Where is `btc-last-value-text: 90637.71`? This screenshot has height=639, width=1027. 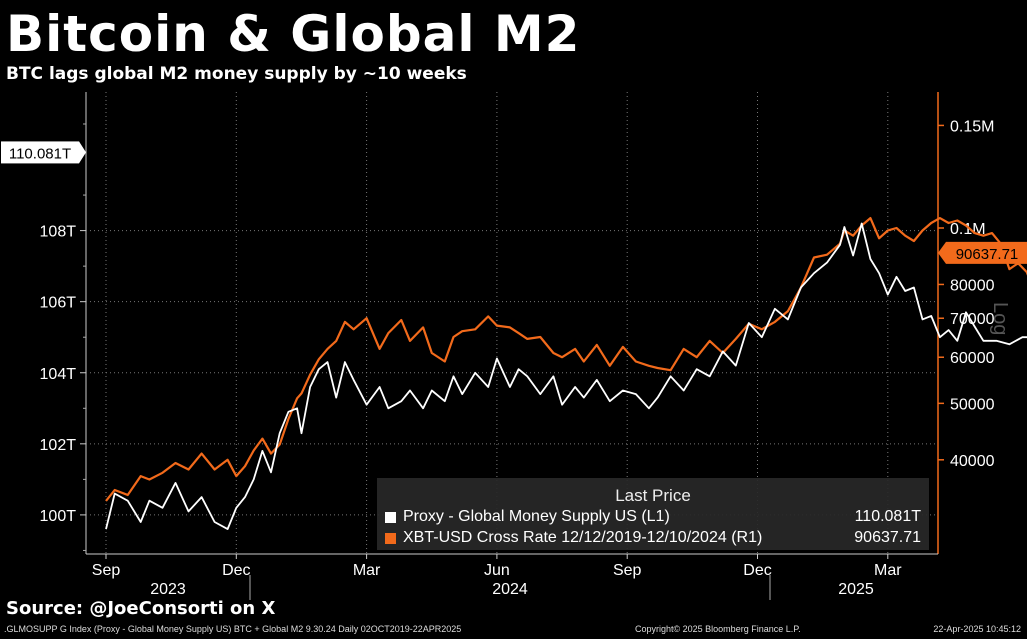 btc-last-value-text: 90637.71 is located at coordinates (987, 254).